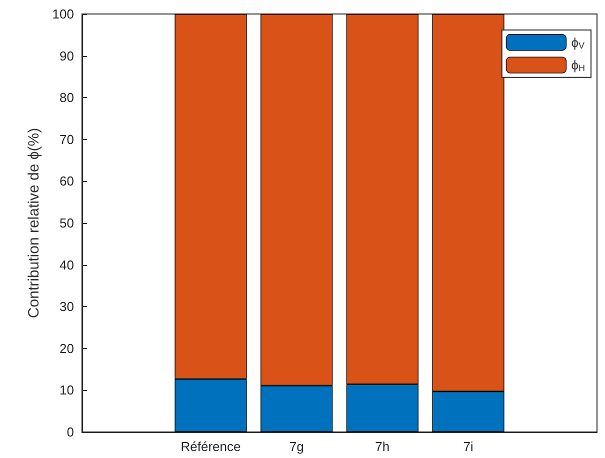  What do you see at coordinates (67, 223) in the screenshot?
I see `y-tick-label: 50` at bounding box center [67, 223].